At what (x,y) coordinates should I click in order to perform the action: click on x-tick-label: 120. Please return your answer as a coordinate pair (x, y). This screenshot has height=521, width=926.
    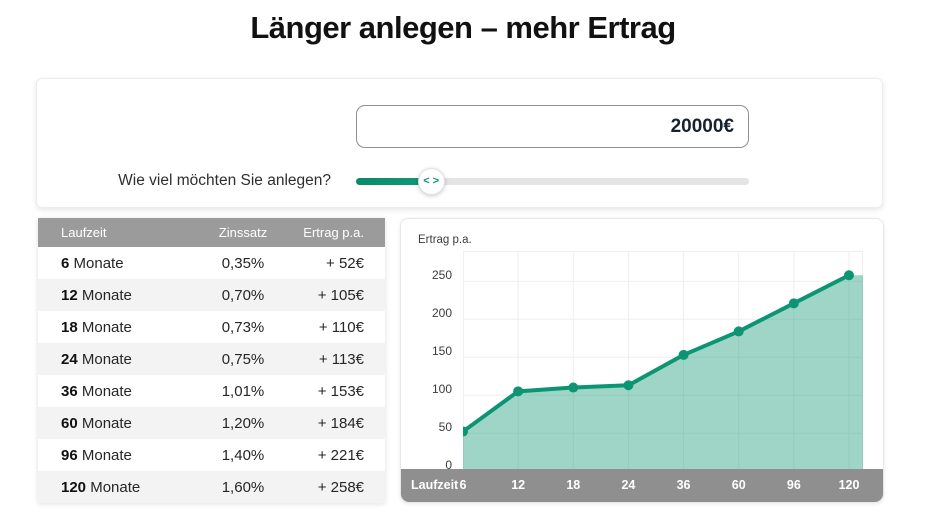
    Looking at the image, I should click on (849, 485).